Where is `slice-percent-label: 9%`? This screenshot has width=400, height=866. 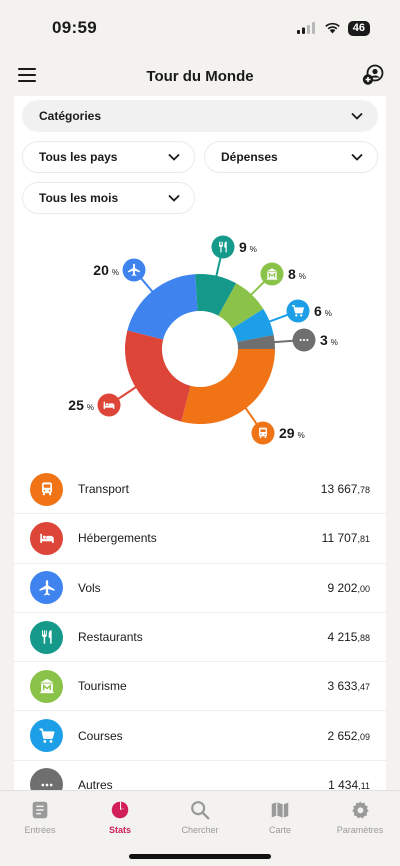 slice-percent-label: 9% is located at coordinates (248, 247).